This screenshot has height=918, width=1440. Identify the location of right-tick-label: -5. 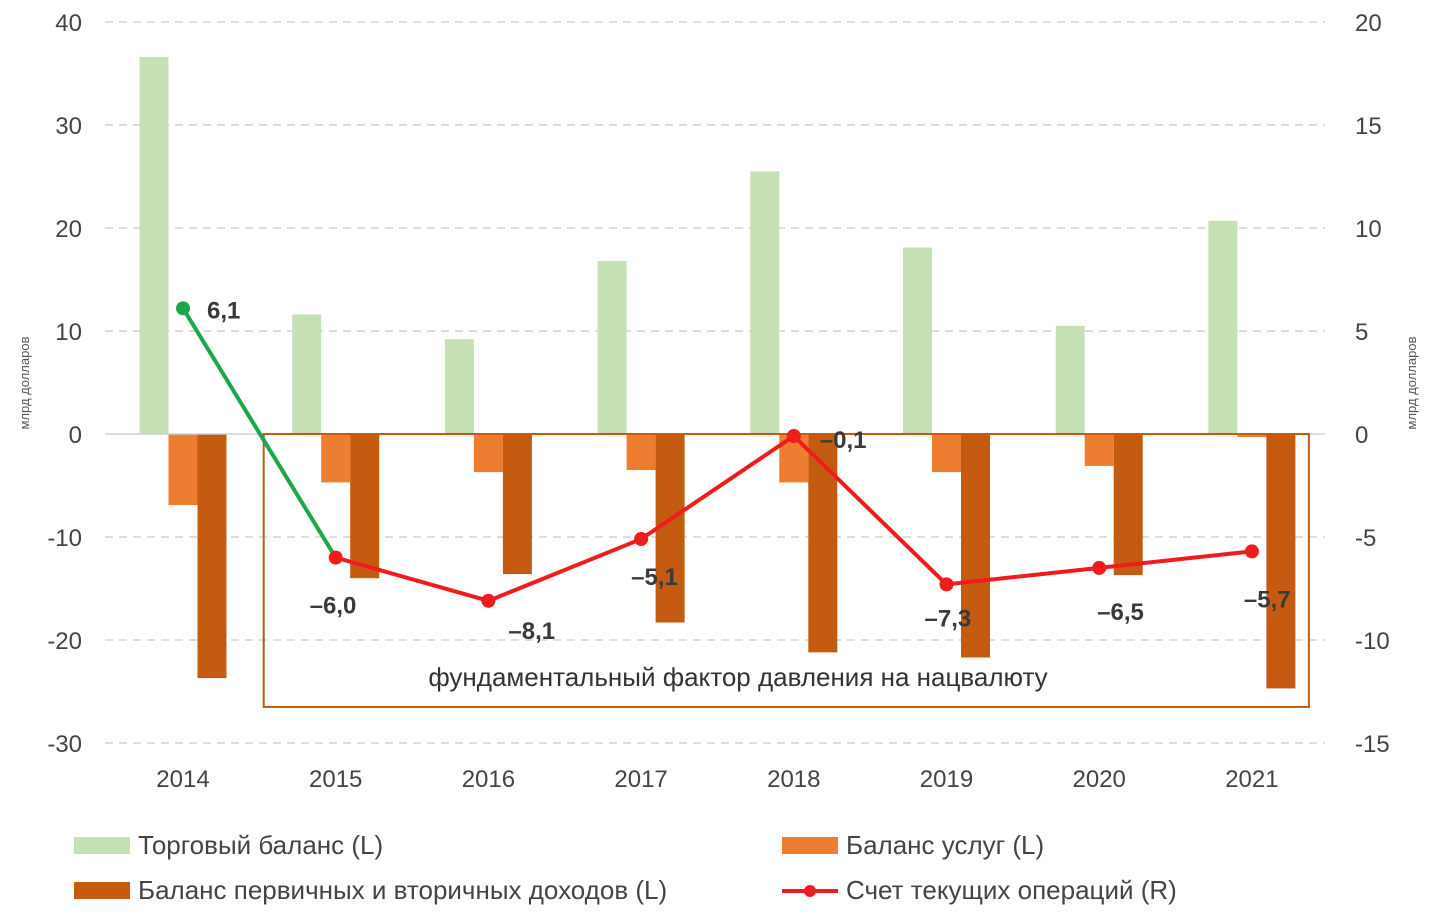
(1365, 538).